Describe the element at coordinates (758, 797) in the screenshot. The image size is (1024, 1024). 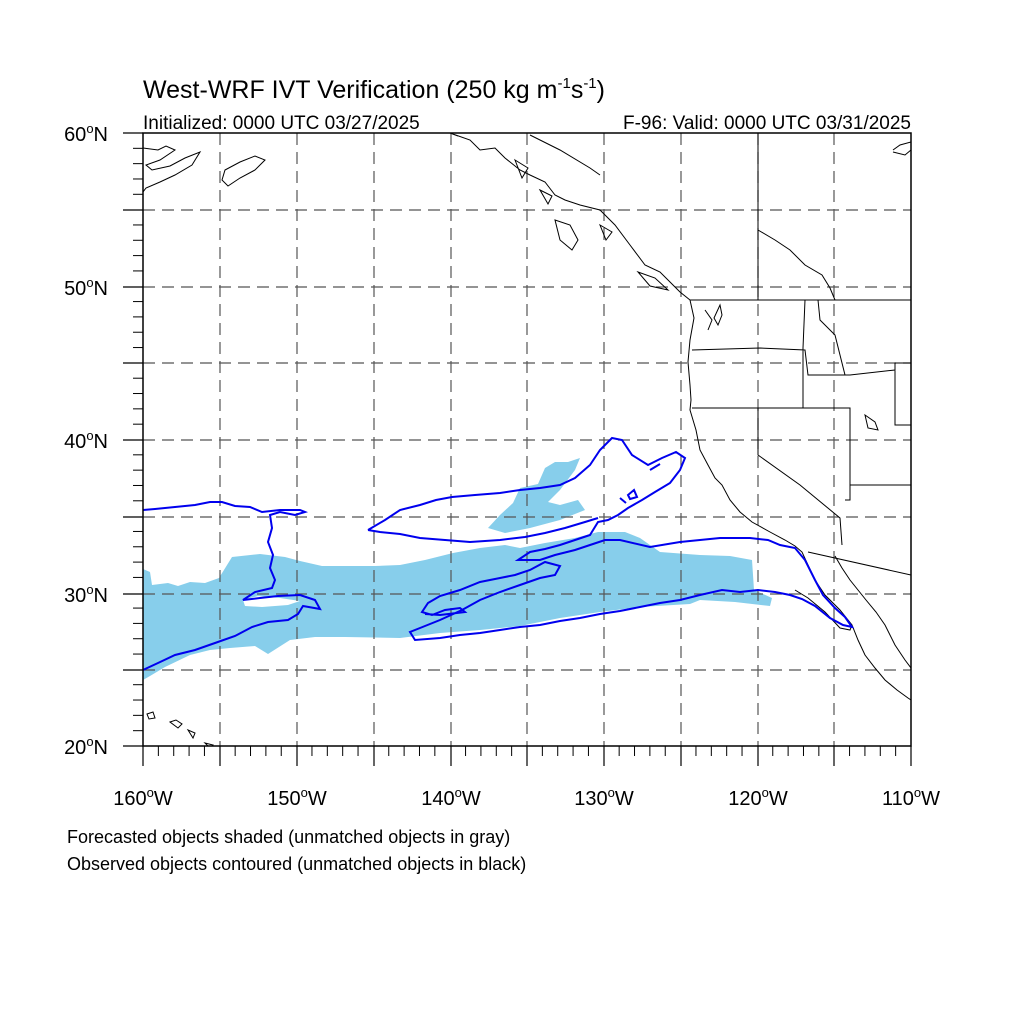
I see `lon-label-120w: 120oW` at that location.